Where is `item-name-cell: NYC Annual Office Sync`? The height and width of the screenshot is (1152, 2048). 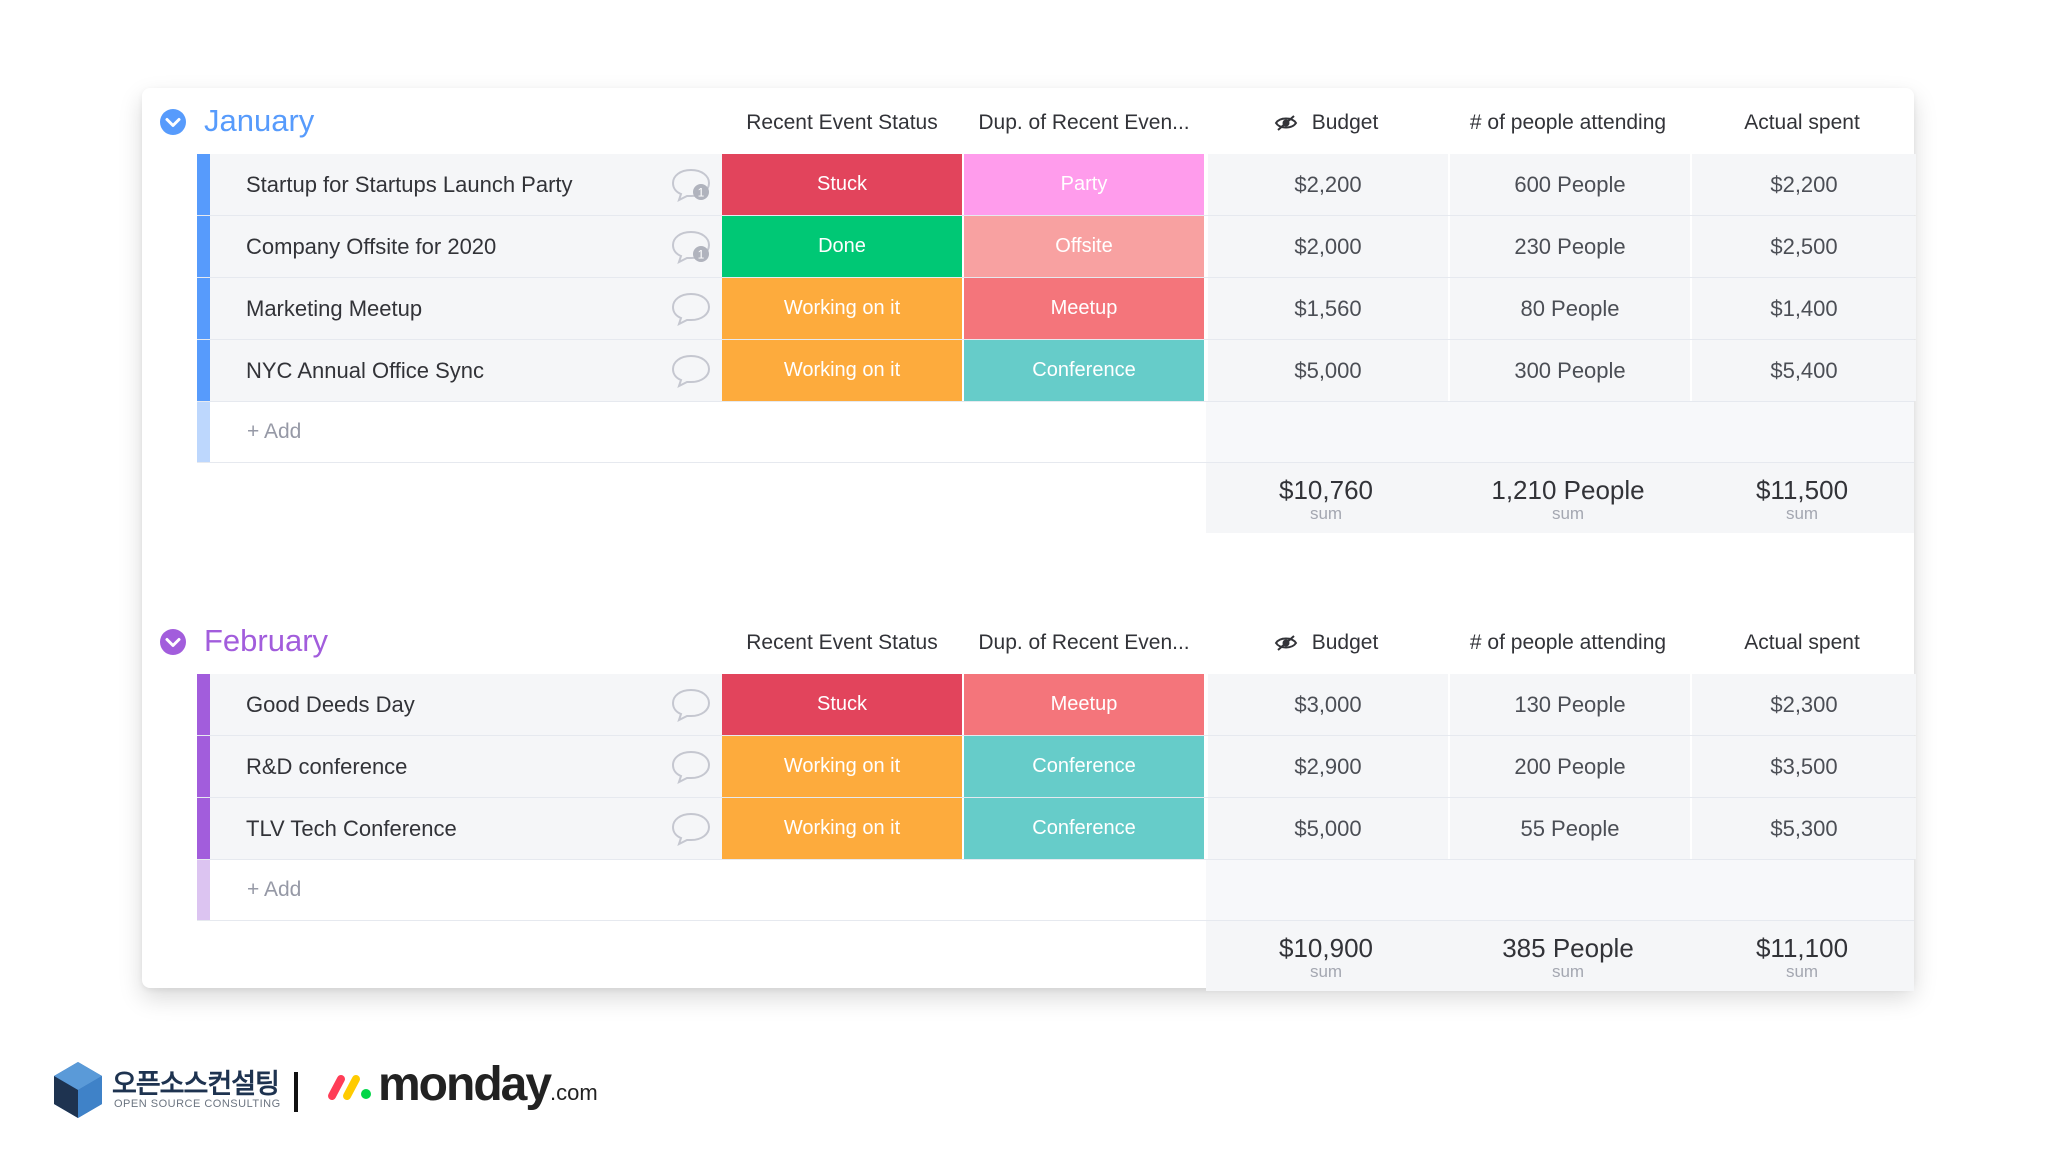
item-name-cell: NYC Annual Office Sync is located at coordinates (466, 370).